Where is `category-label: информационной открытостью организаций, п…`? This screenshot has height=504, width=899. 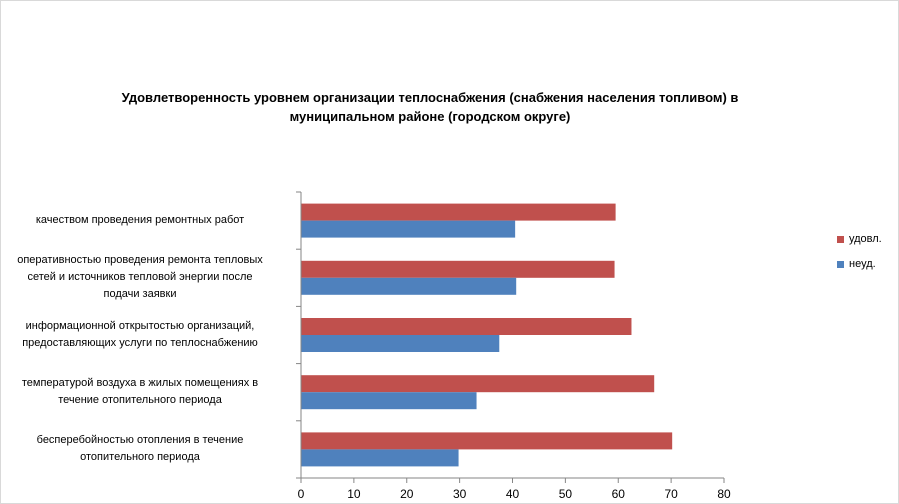
category-label: информационной открытостью организаций, п… is located at coordinates (145, 335).